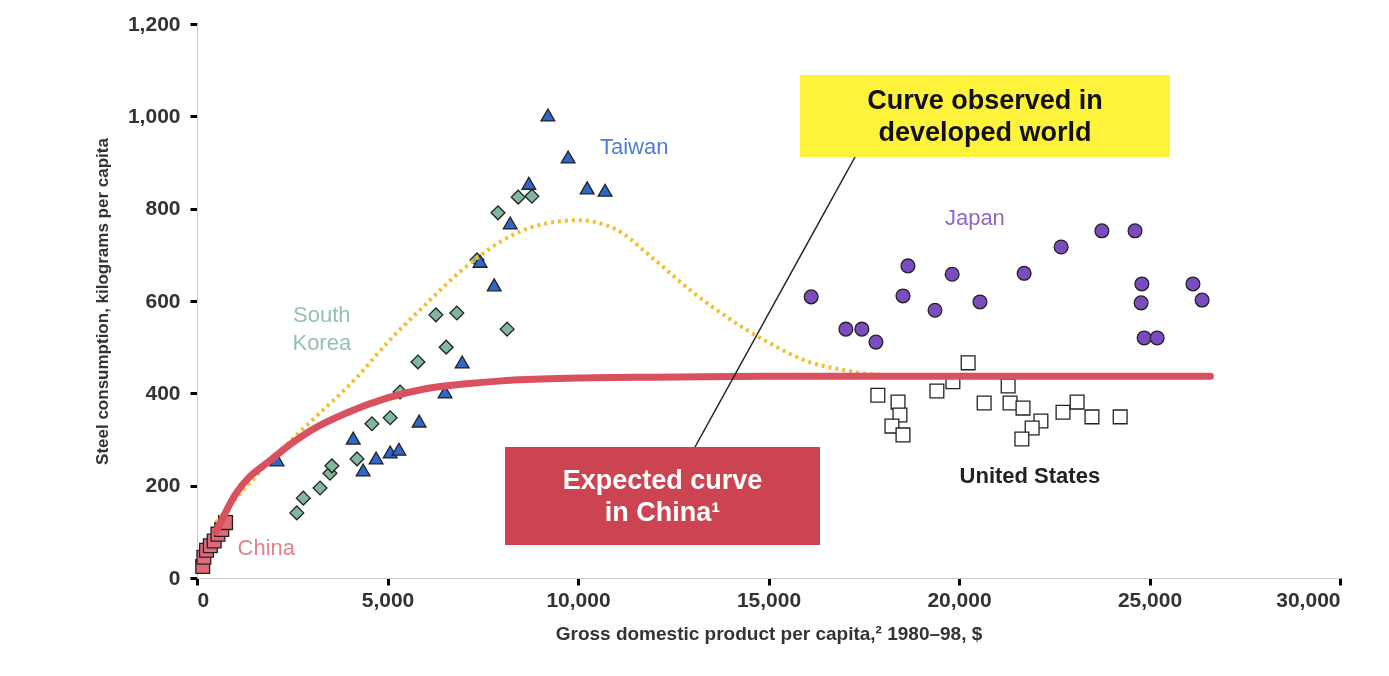  Describe the element at coordinates (769, 599) in the screenshot. I see `x-tick-label: 15,000` at that location.